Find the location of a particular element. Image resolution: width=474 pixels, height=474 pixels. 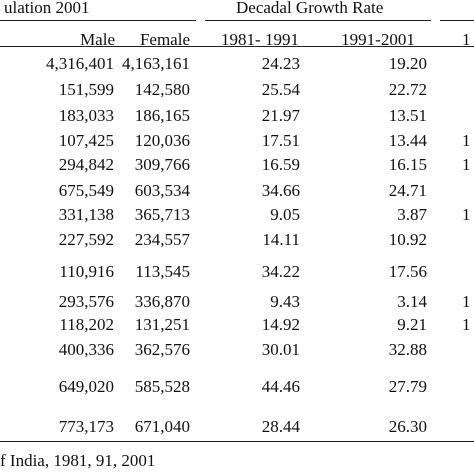

growth-1991-2001-cell: 19.20 is located at coordinates (407, 63).